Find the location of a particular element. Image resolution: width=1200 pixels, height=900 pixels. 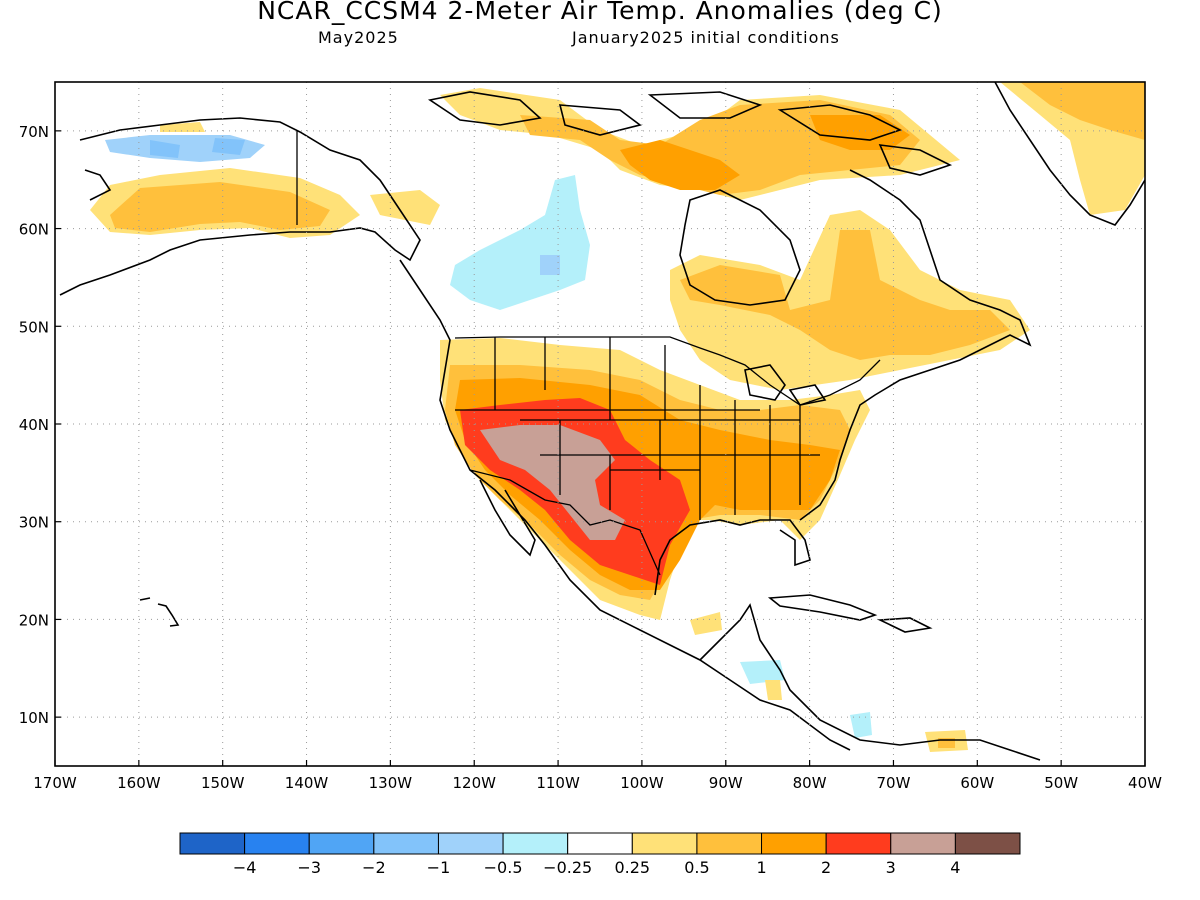

us-mexico-border is located at coordinates (565, 522).